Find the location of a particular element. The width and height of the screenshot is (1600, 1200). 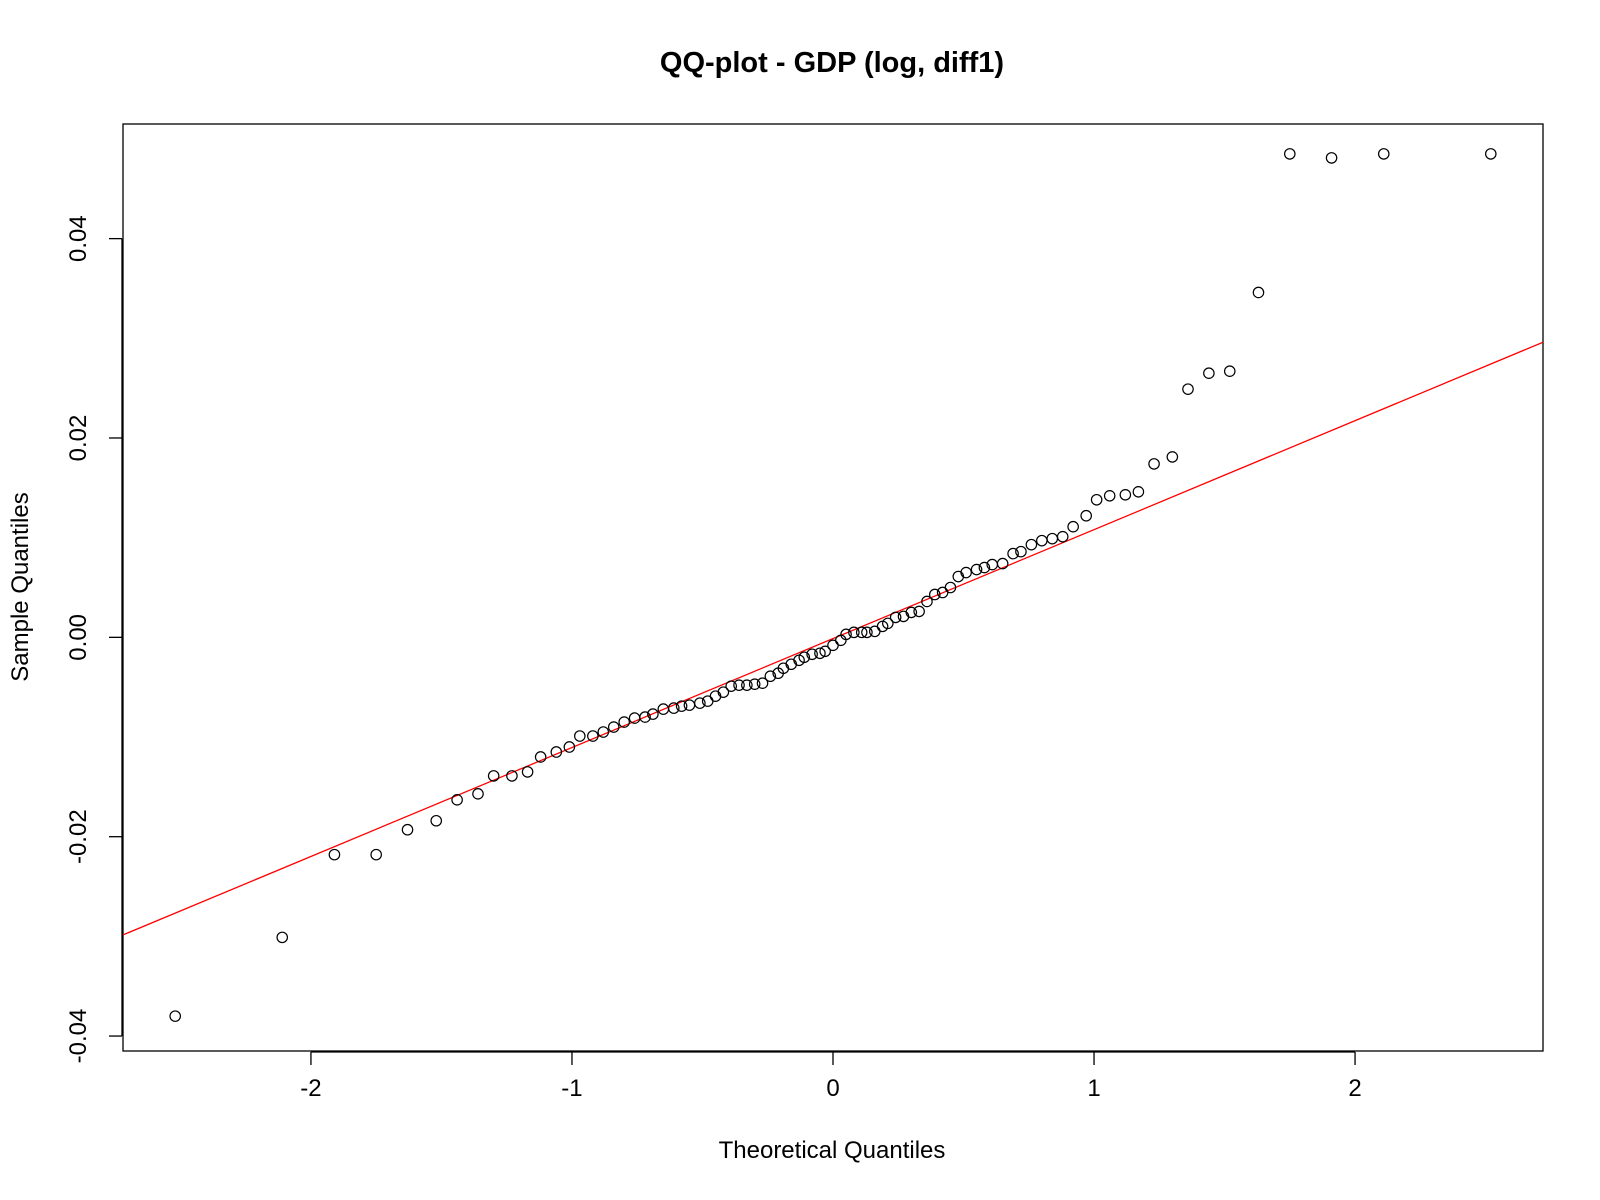

x-tick-label: 0 is located at coordinates (832, 1088).